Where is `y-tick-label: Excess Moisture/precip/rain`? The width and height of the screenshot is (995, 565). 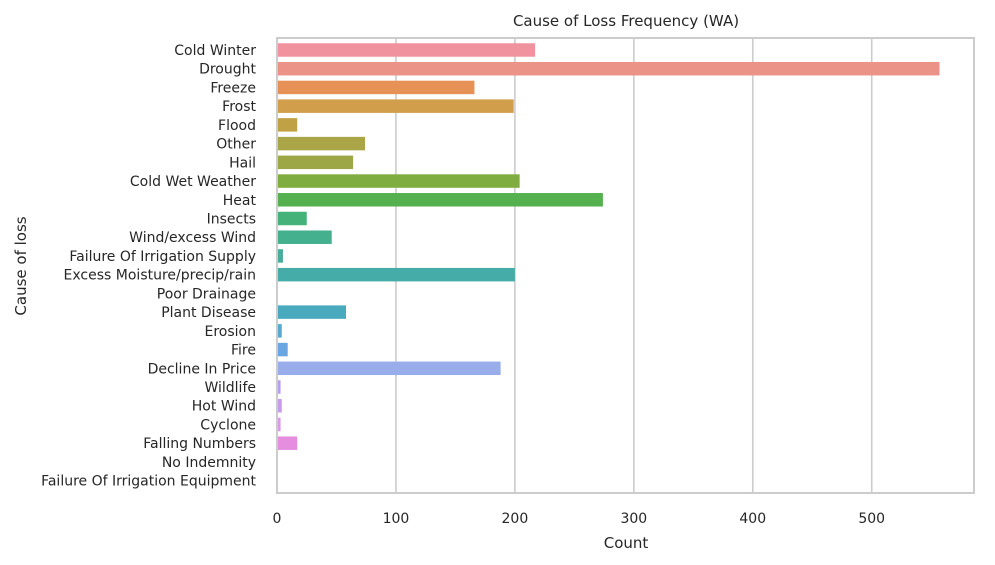 y-tick-label: Excess Moisture/precip/rain is located at coordinates (160, 276).